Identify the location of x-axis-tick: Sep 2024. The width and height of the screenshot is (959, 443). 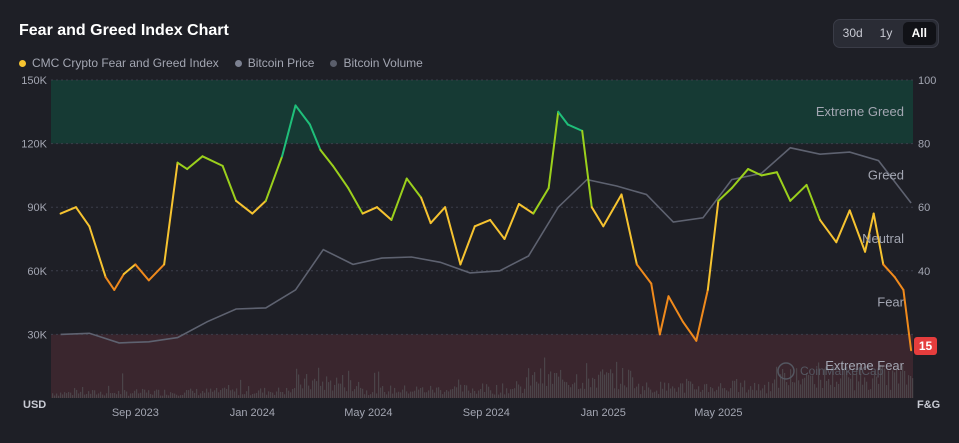
(486, 413).